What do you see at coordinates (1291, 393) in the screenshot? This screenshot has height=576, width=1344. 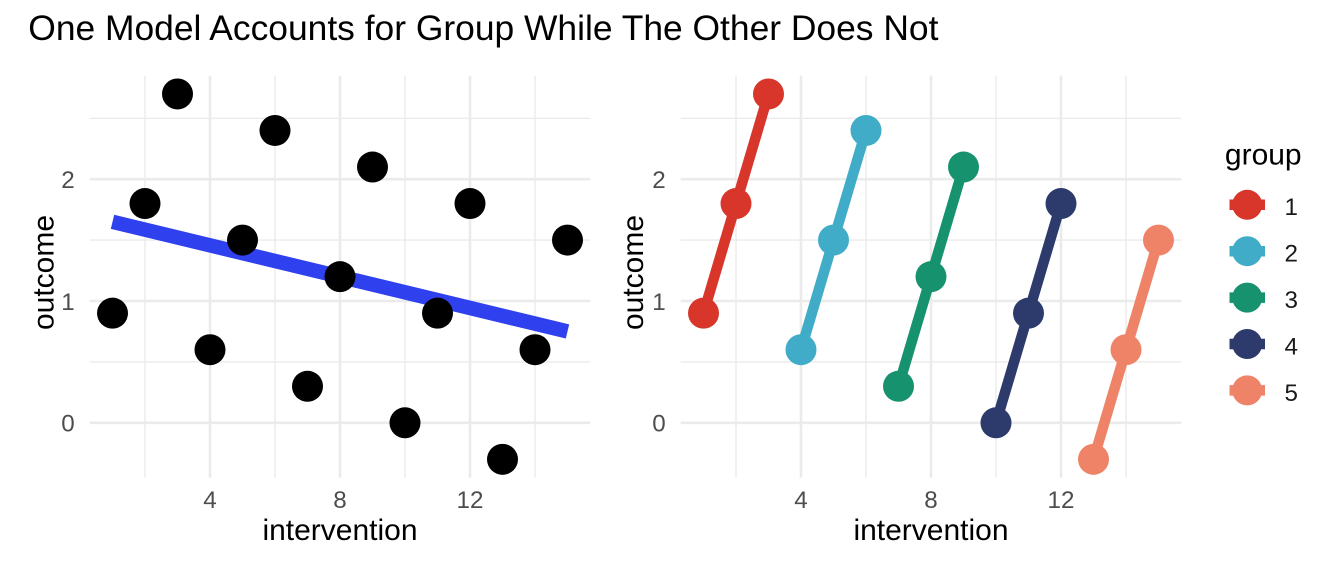 I see `svg-text: 5` at bounding box center [1291, 393].